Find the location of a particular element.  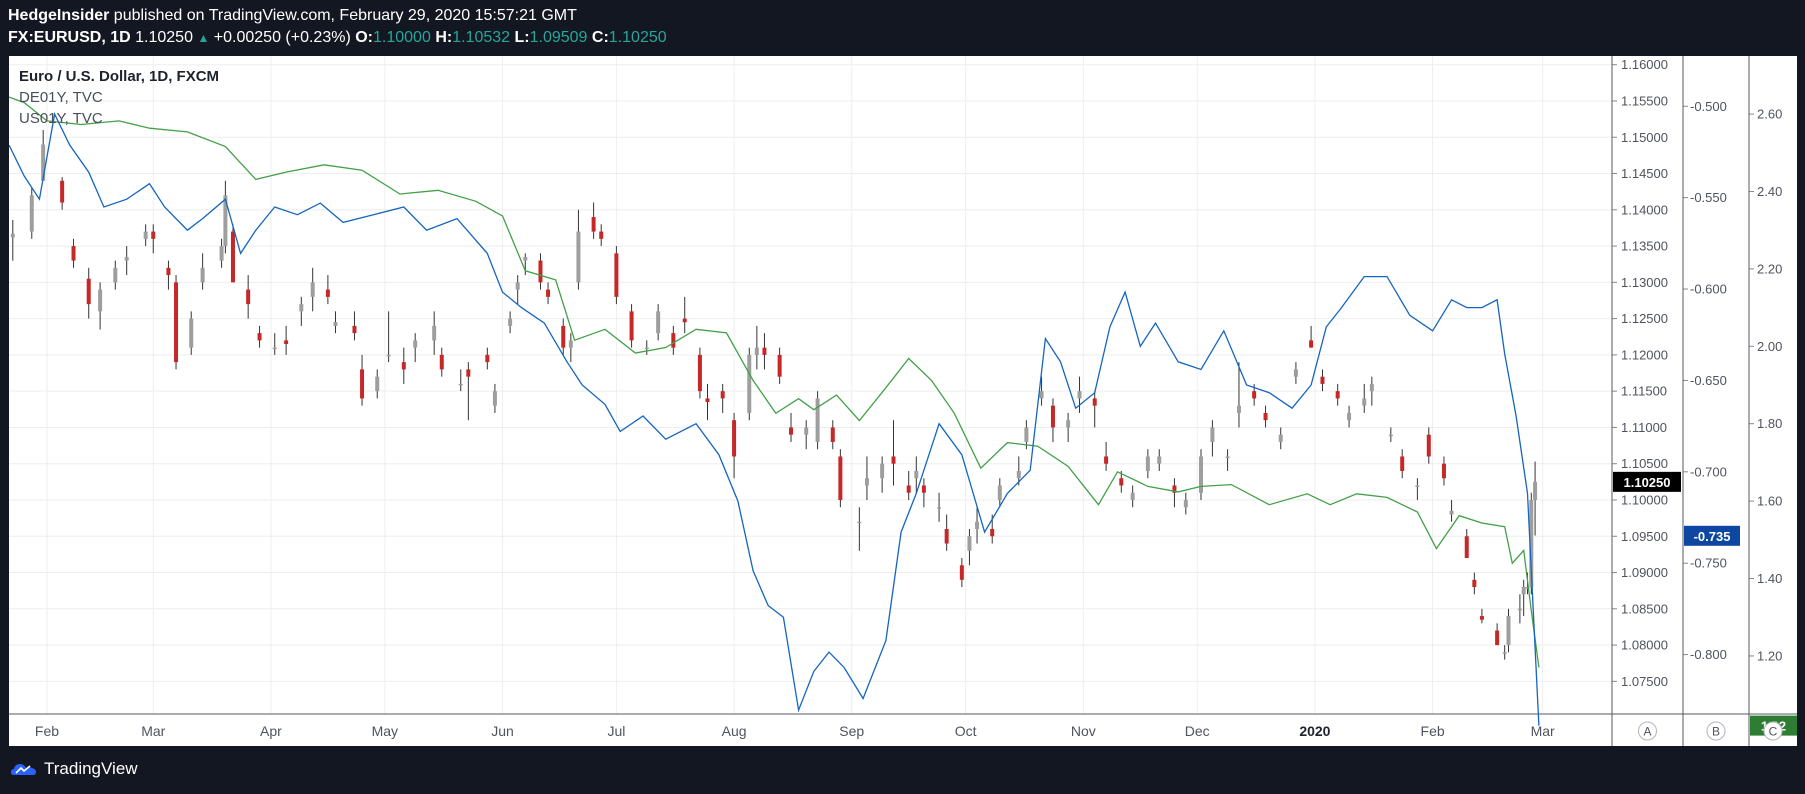

axis-b-tick-label: -0.550 is located at coordinates (1708, 197).